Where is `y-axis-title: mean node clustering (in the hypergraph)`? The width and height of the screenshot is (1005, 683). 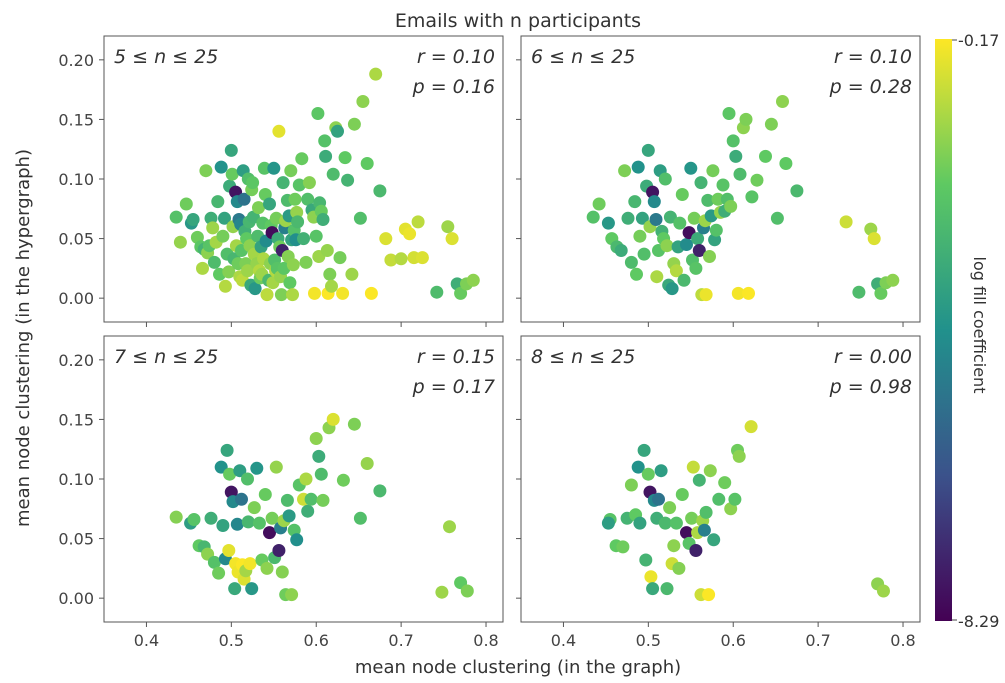 y-axis-title: mean node clustering (in the hypergraph) is located at coordinates (23, 338).